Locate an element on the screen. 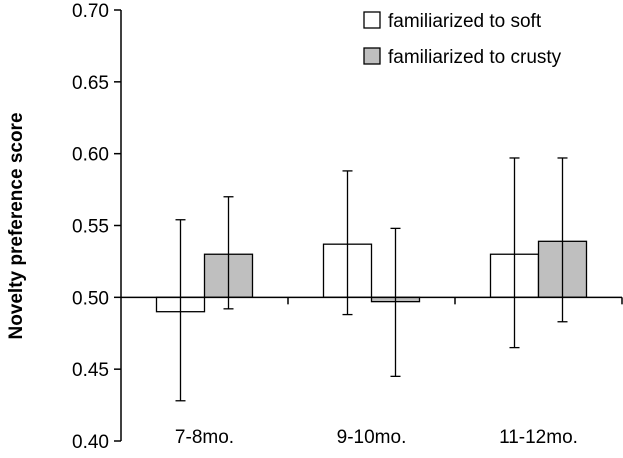  x-tick-label: 11-12mo. is located at coordinates (538, 437).